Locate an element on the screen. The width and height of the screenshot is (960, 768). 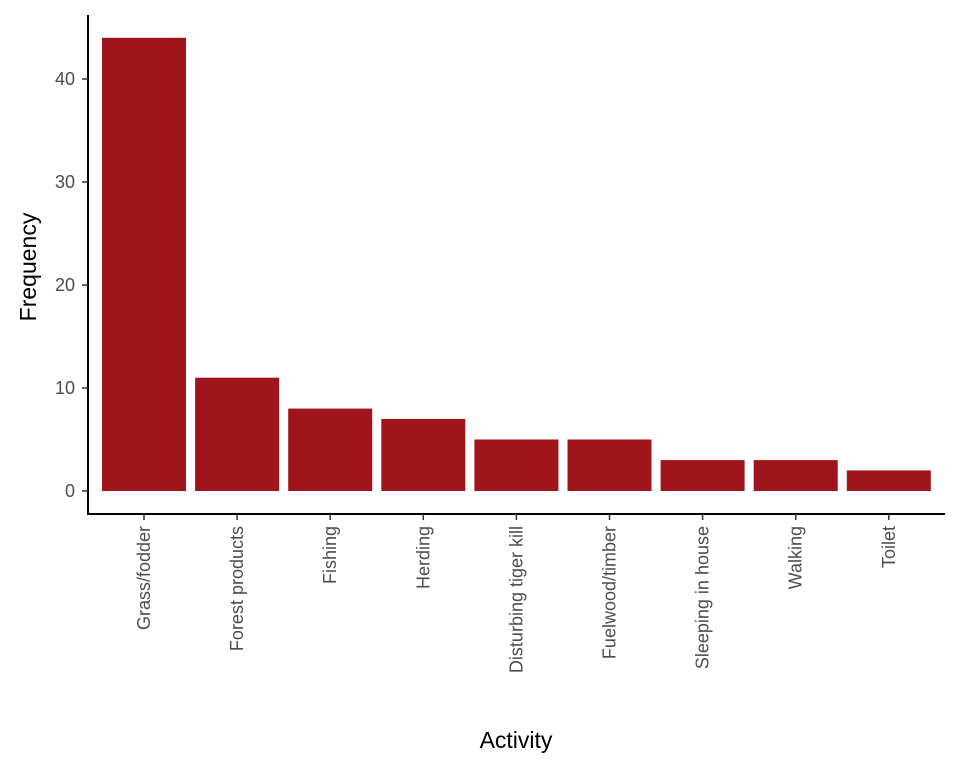
y-tick-label: 0 is located at coordinates (70, 491).